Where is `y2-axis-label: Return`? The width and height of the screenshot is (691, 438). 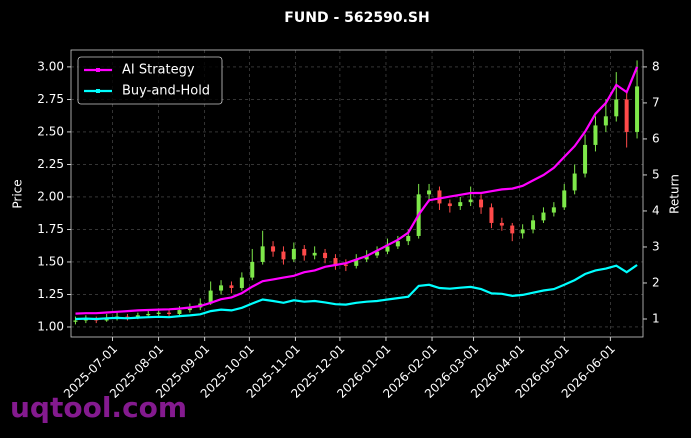
y2-axis-label: Return is located at coordinates (675, 194).